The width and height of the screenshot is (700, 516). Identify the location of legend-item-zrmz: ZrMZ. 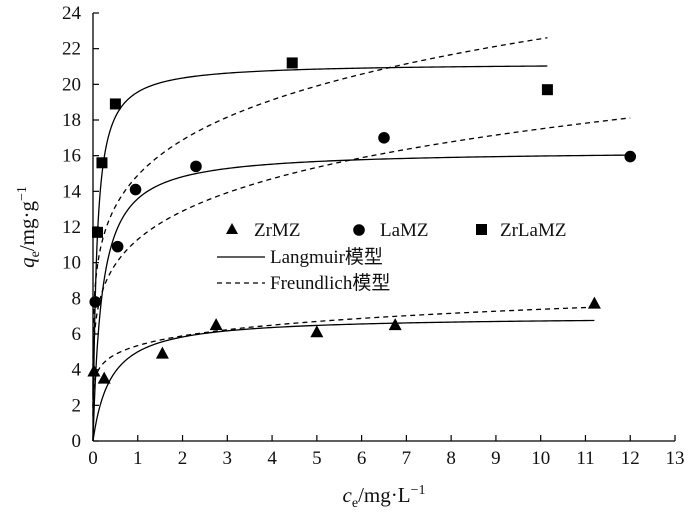
(263, 230).